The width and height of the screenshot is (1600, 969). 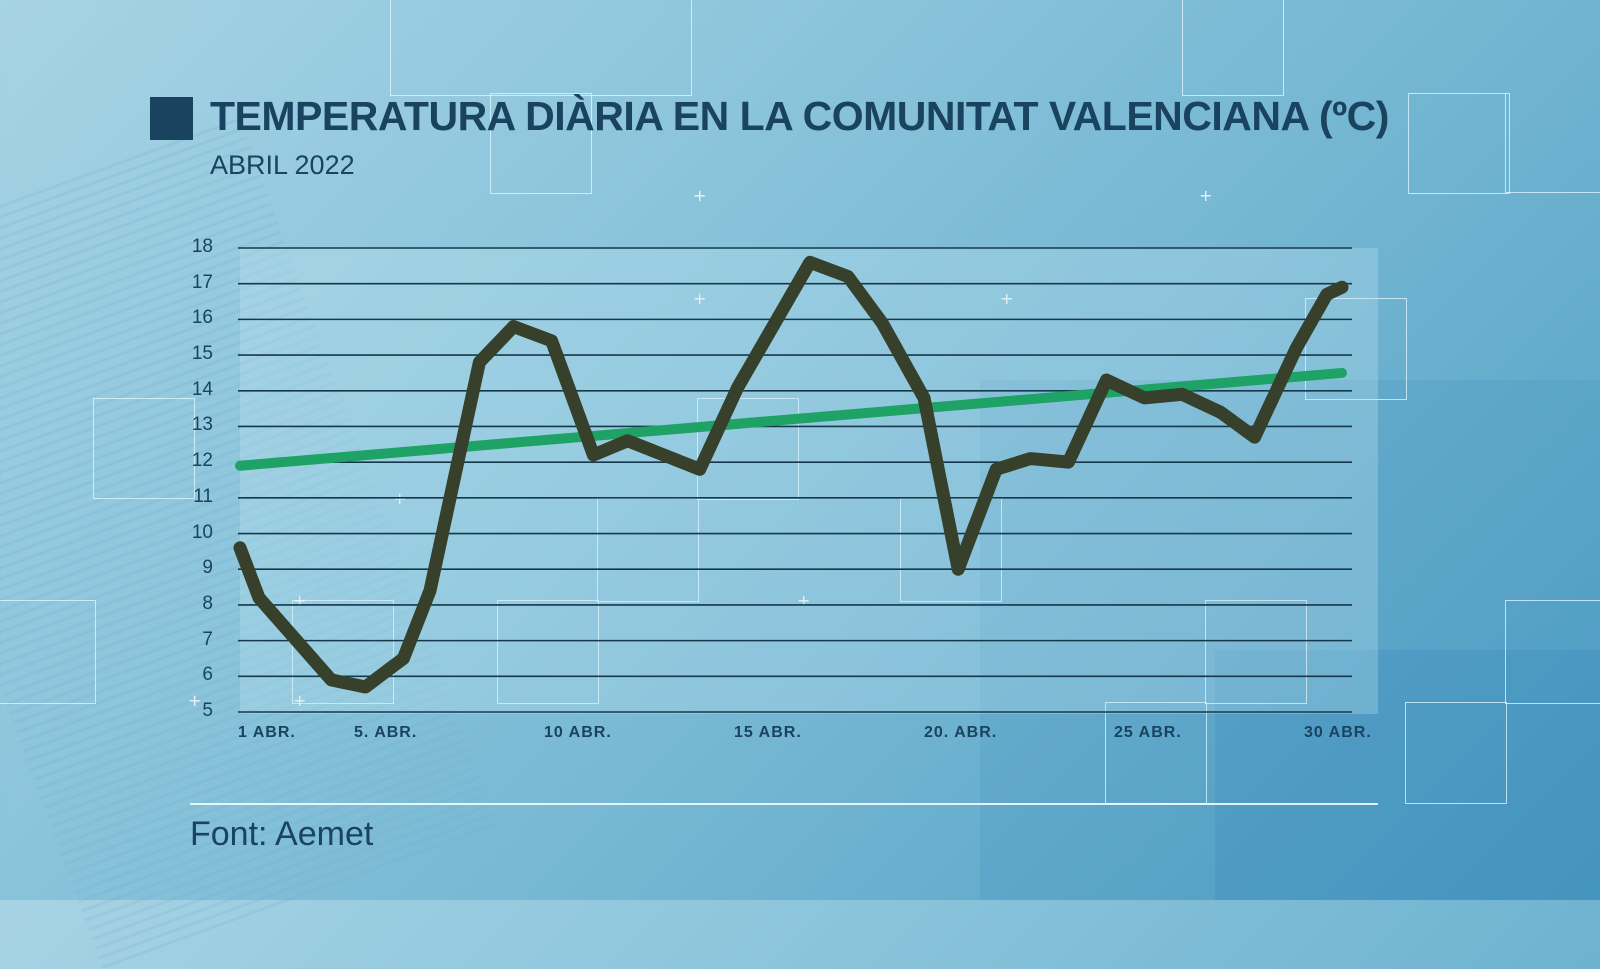 I want to click on chart-subtitle: ABRIL 2022, so click(x=282, y=165).